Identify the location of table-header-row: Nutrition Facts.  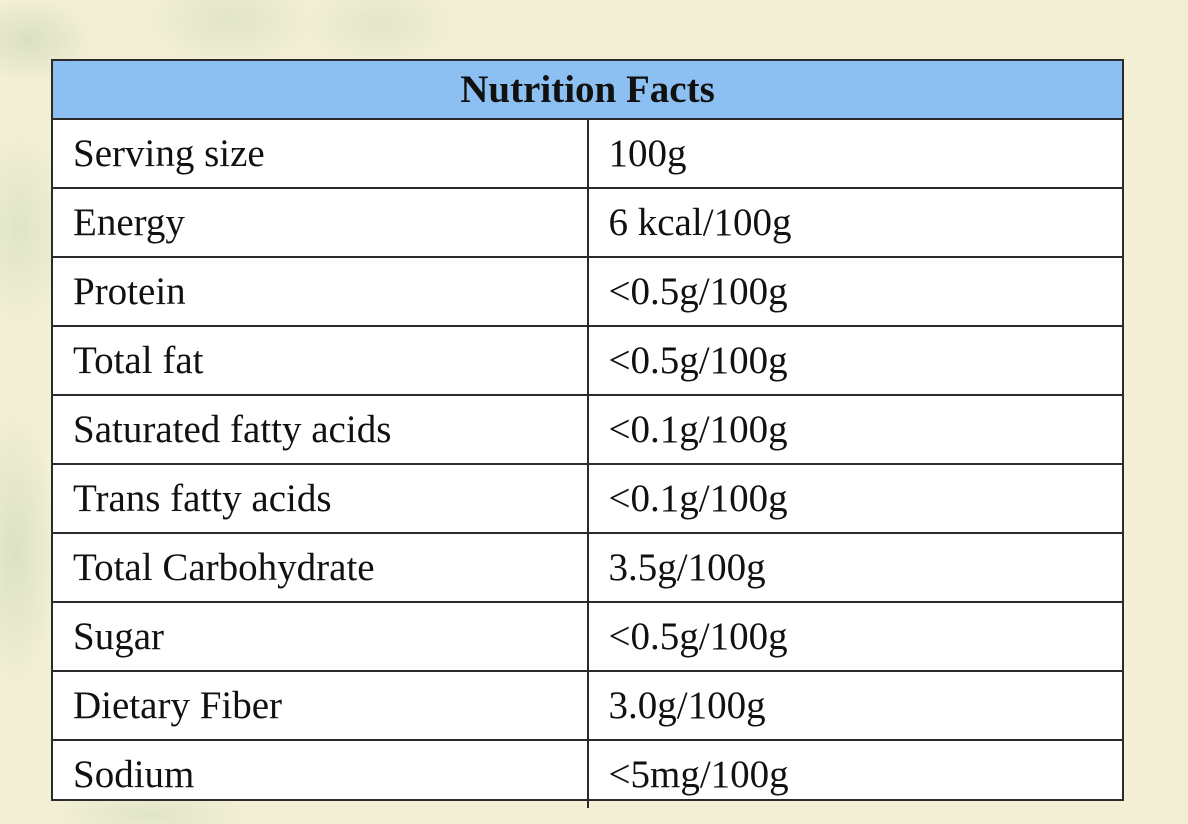
(587, 90).